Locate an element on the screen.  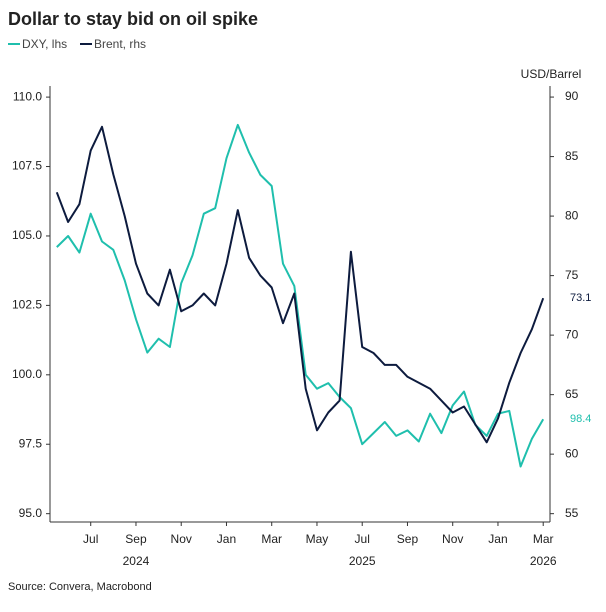
y2-tick-label: 55 is located at coordinates (572, 513).